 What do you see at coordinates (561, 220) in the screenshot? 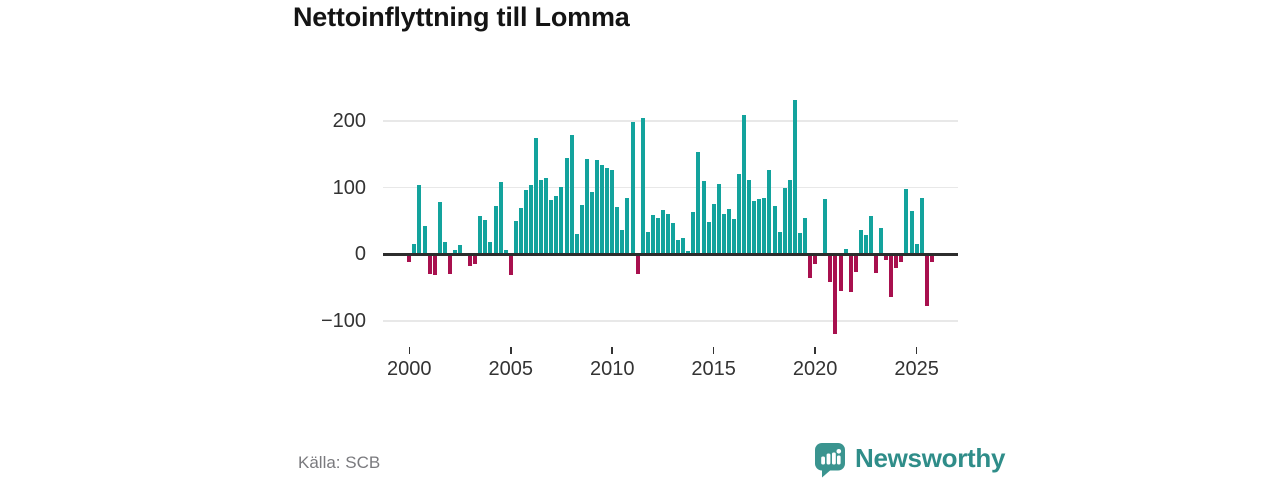
I see `bar-2007-Q3` at bounding box center [561, 220].